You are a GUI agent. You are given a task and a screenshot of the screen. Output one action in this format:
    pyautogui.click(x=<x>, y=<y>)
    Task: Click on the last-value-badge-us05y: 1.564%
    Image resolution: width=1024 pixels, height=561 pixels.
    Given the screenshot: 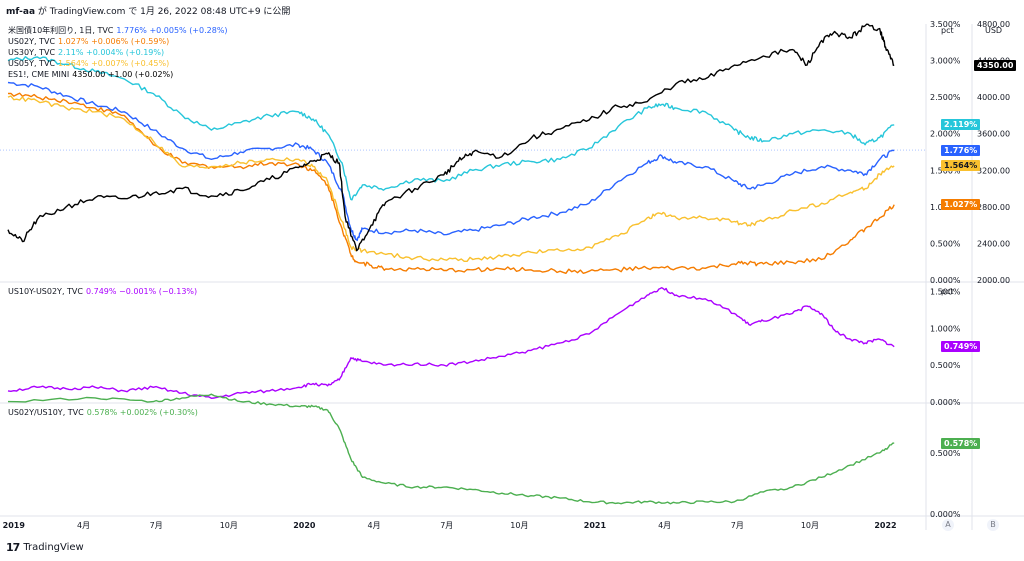 What is the action you would take?
    pyautogui.click(x=961, y=166)
    